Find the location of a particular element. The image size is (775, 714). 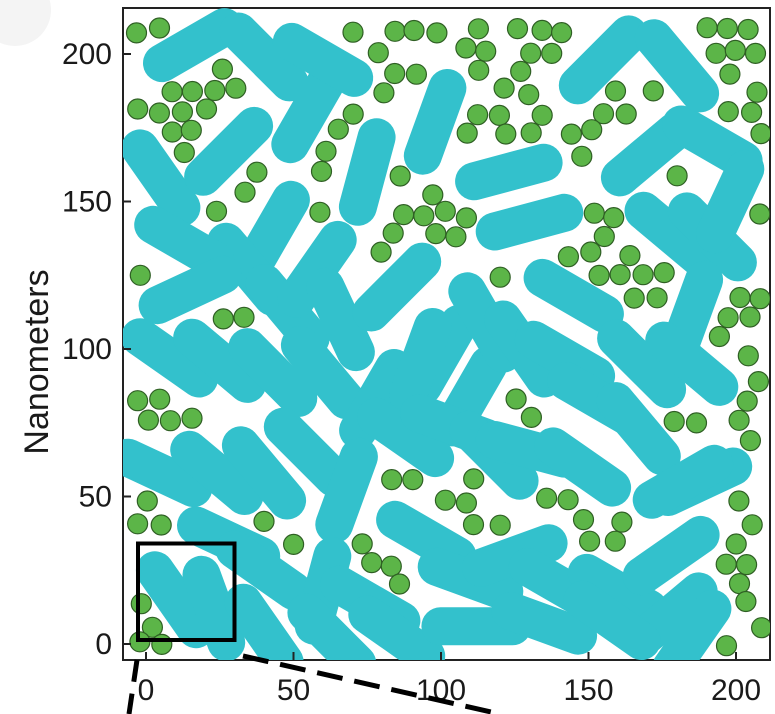

y-axis-label: Nanometers is located at coordinates (37, 361).